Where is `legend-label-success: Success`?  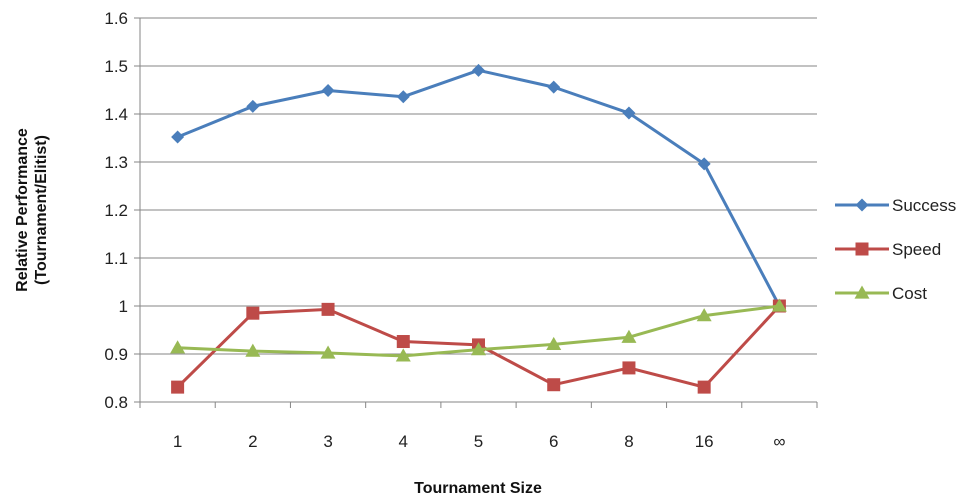 legend-label-success: Success is located at coordinates (924, 205).